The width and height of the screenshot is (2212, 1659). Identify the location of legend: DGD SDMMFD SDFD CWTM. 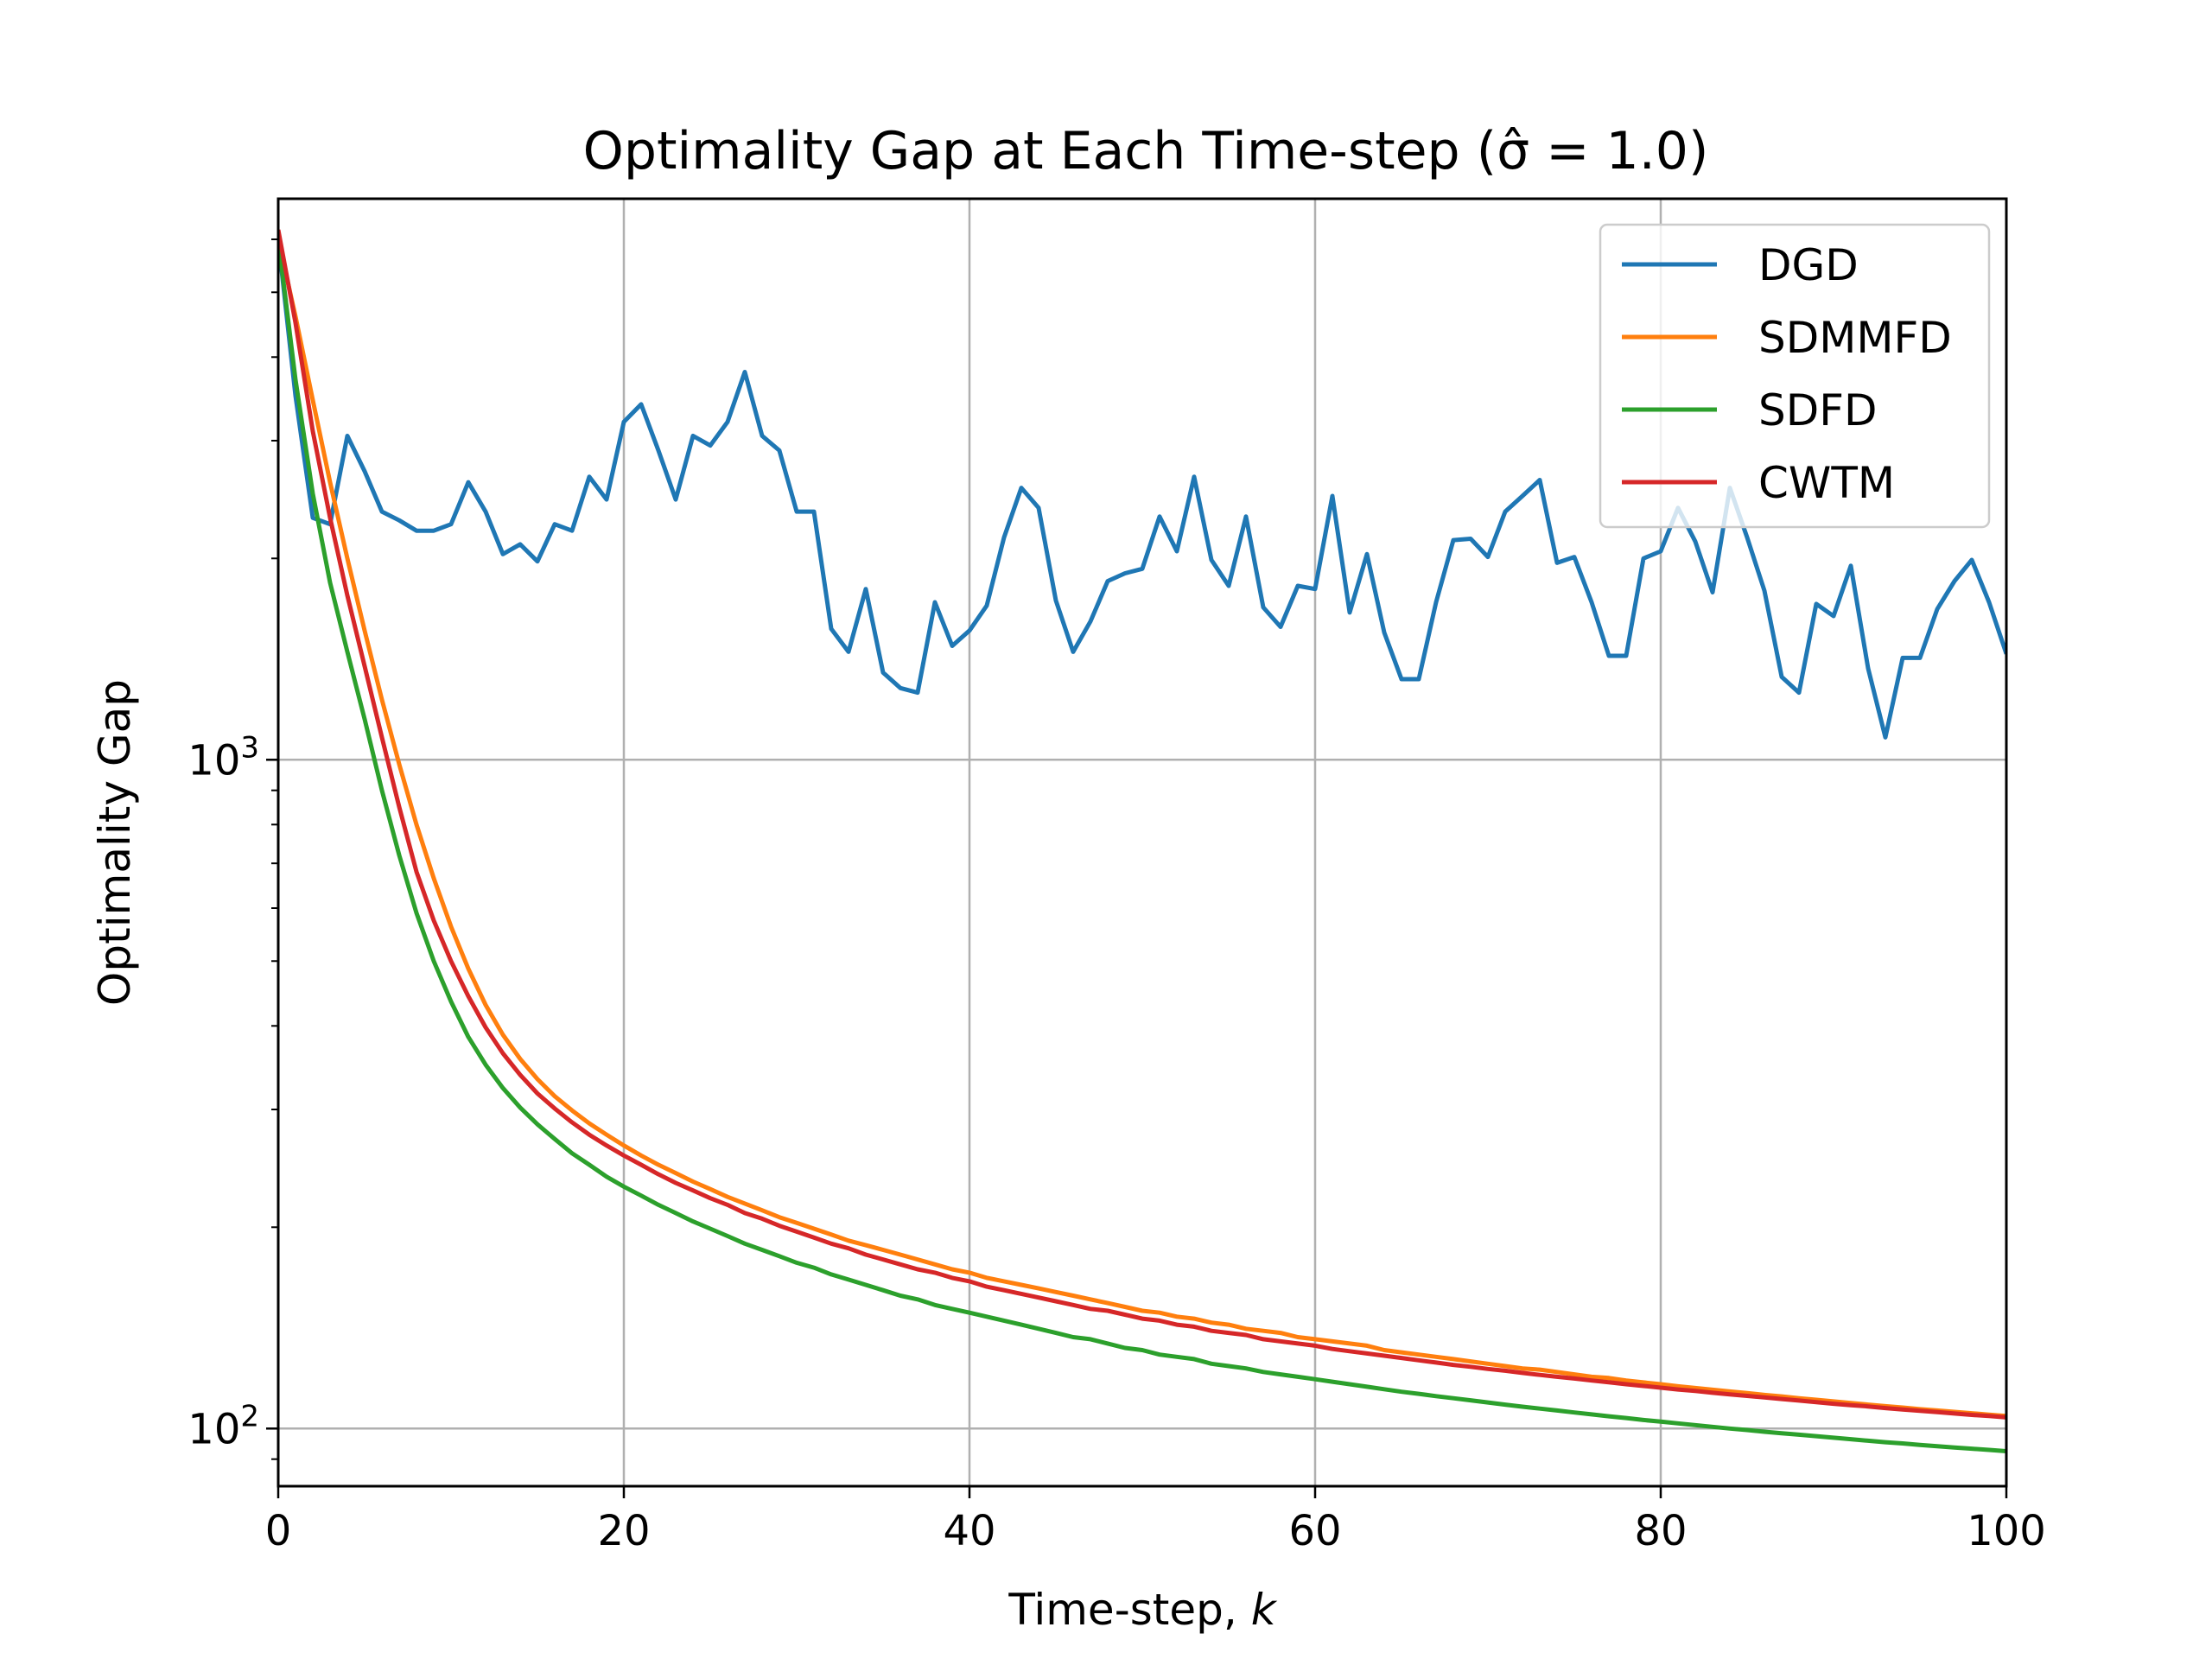
(1795, 376).